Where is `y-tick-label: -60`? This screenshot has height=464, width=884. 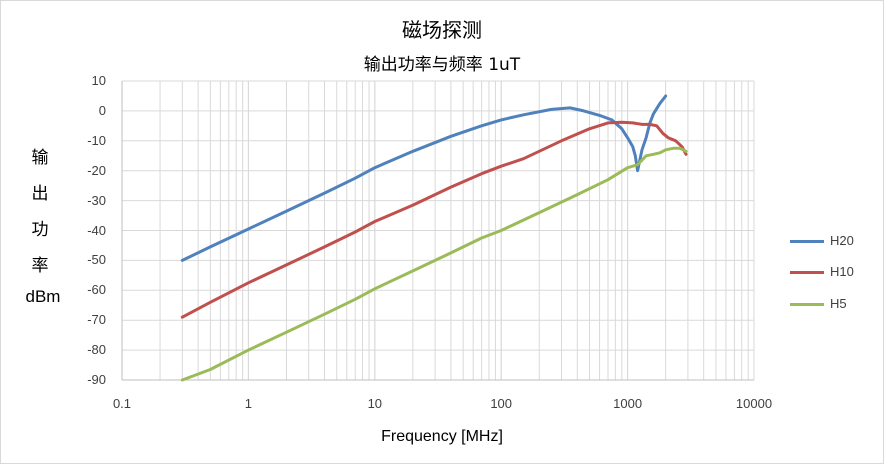 y-tick-label: -60 is located at coordinates (96, 290).